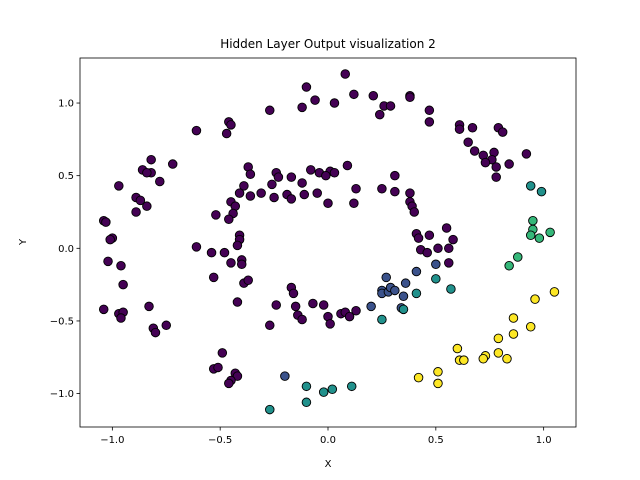 The height and width of the screenshot is (480, 640). I want to click on y-tick-label: 0.0, so click(66, 249).